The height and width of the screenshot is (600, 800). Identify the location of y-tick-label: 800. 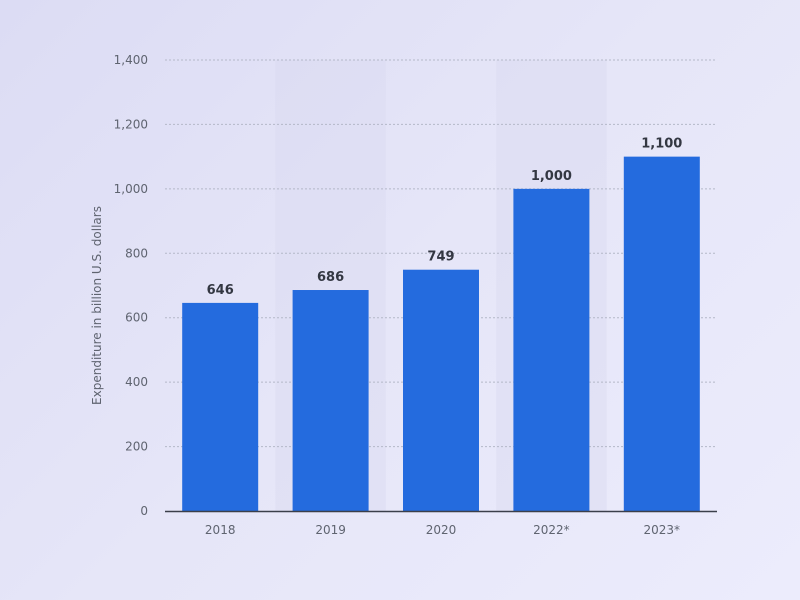
(136, 253).